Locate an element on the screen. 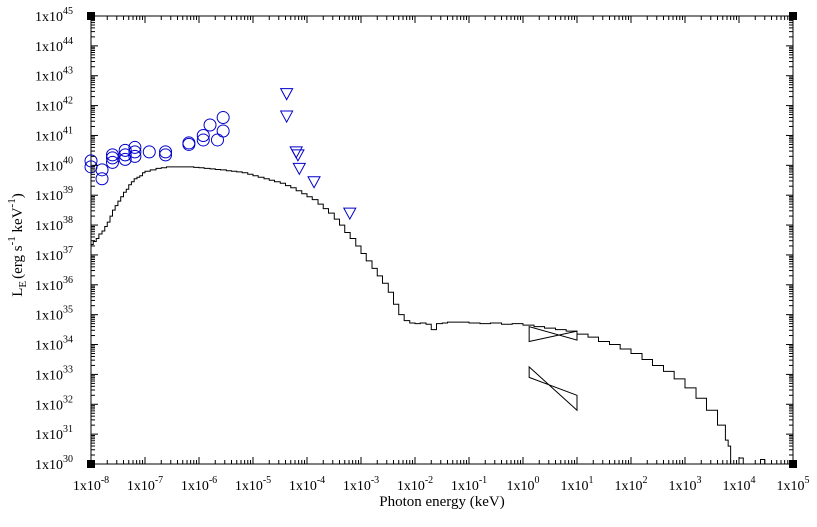 This screenshot has height=527, width=817. x-axis-title: Photon energy (keV) is located at coordinates (442, 502).